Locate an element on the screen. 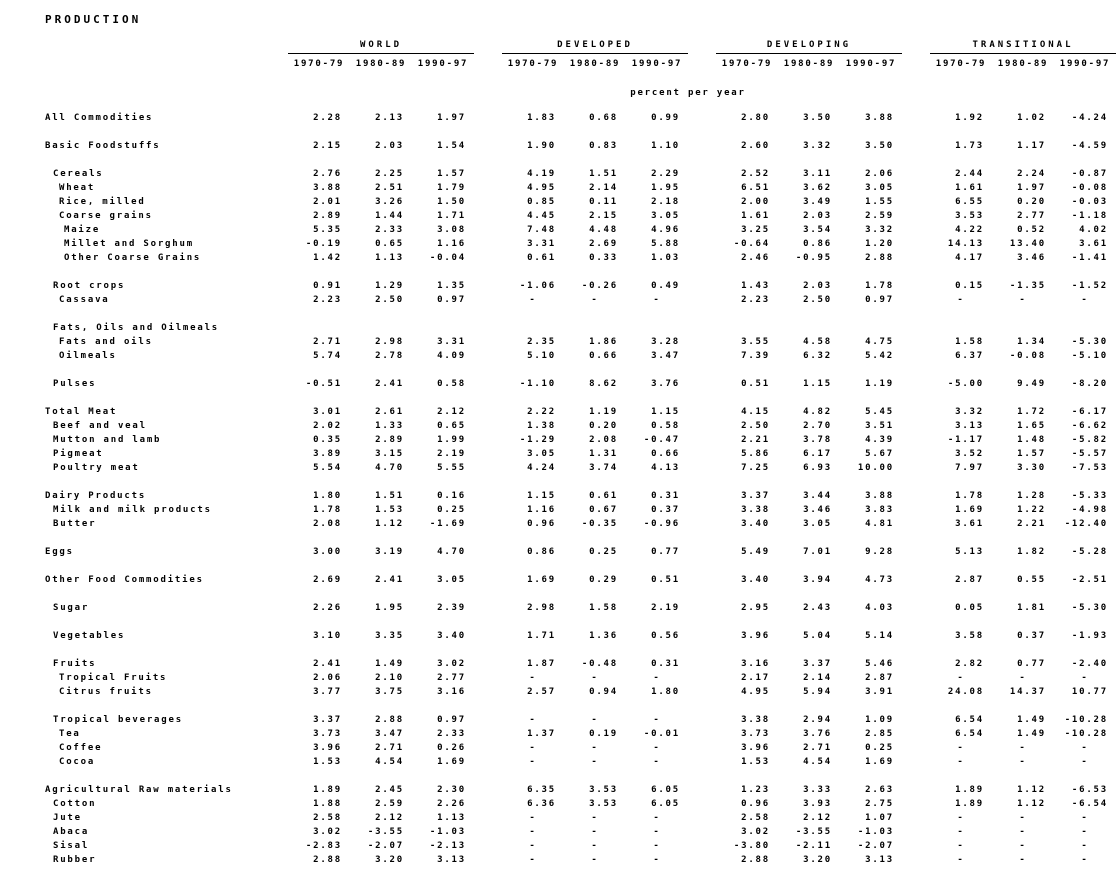 This screenshot has height=880, width=1120. table-row: Cassava 2.23 2.50 0.97 - - - 2.23 2.50 0.97 - - - is located at coordinates (580, 300).